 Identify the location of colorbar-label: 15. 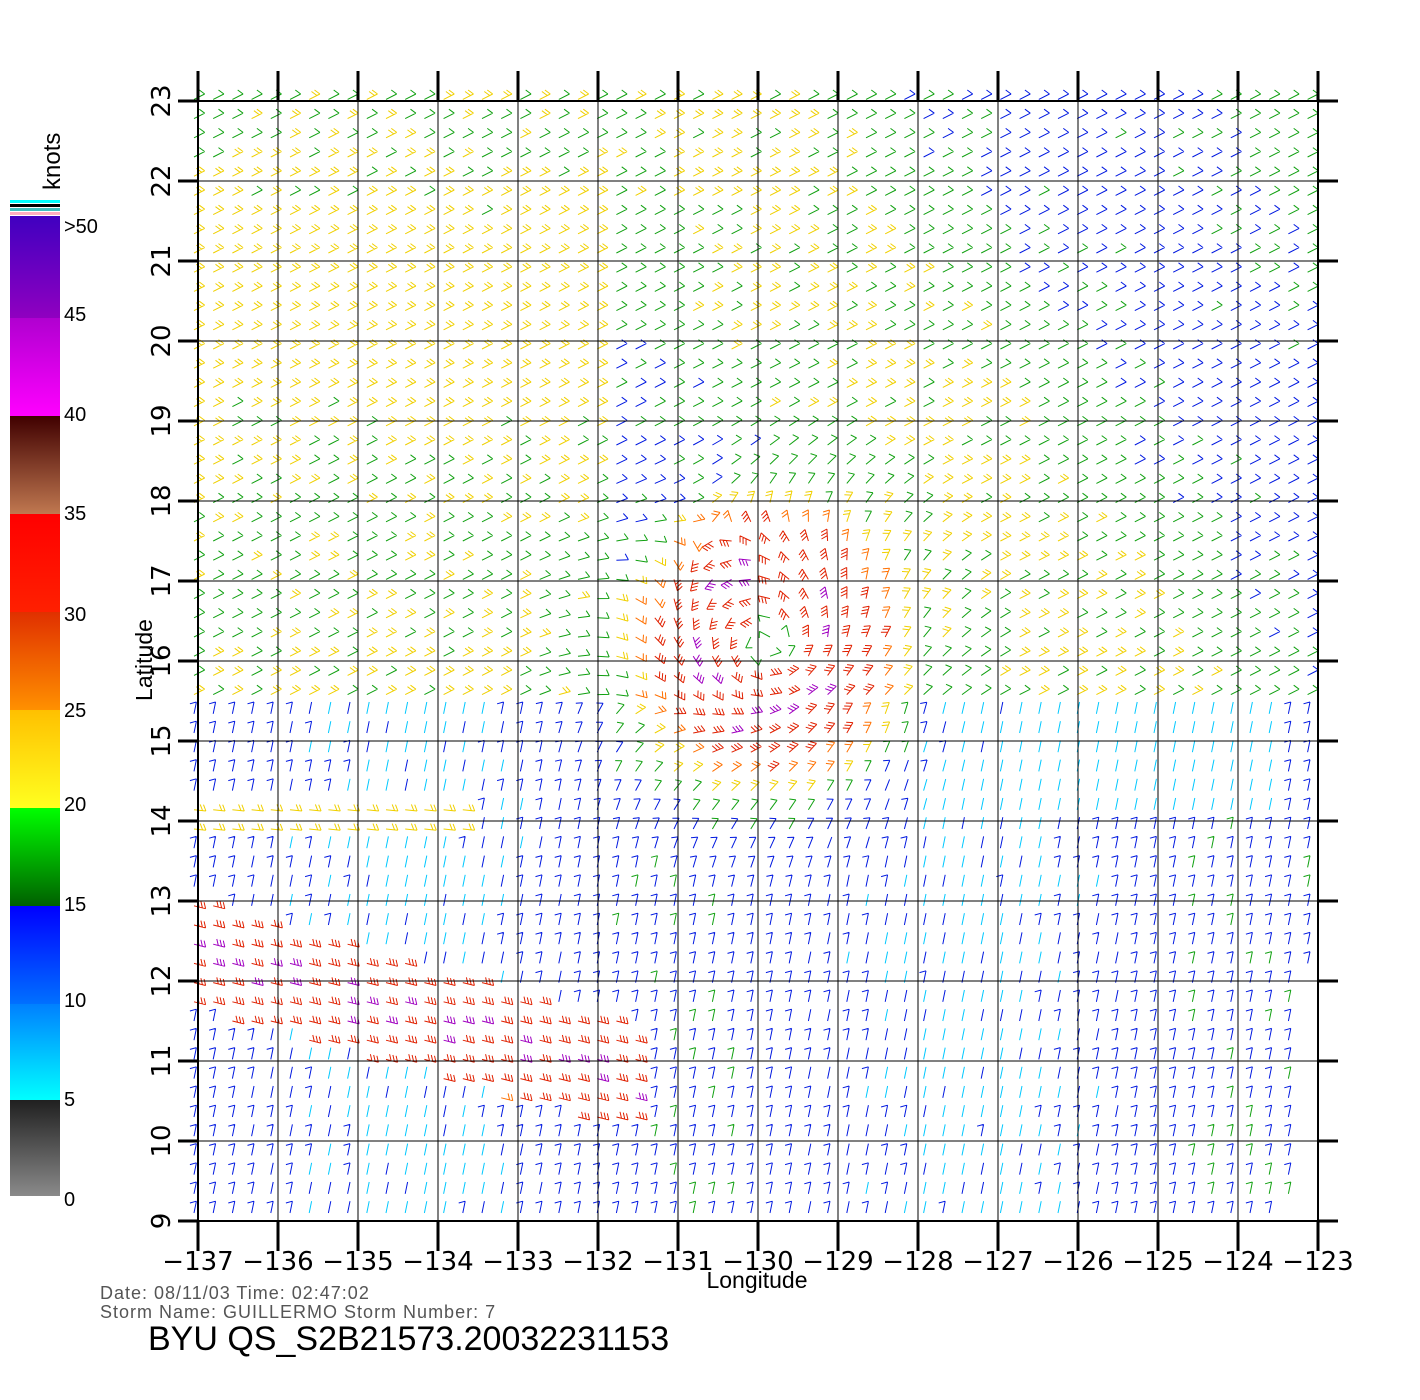
(75, 905).